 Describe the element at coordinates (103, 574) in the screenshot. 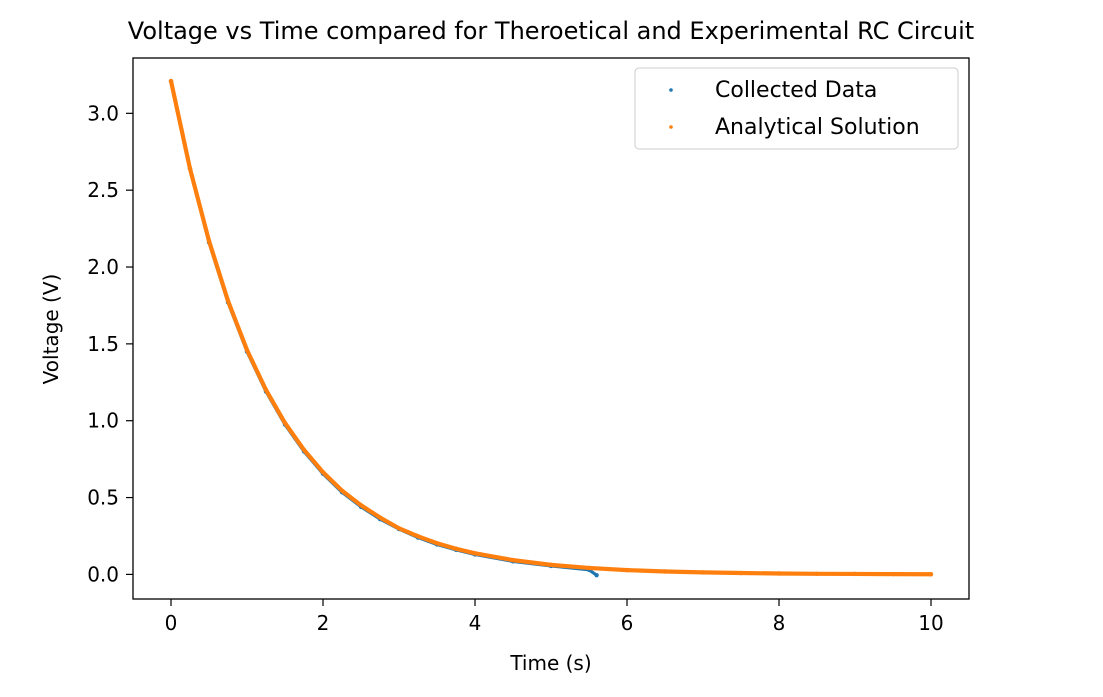

I see `y-tick-label: 0.0` at that location.